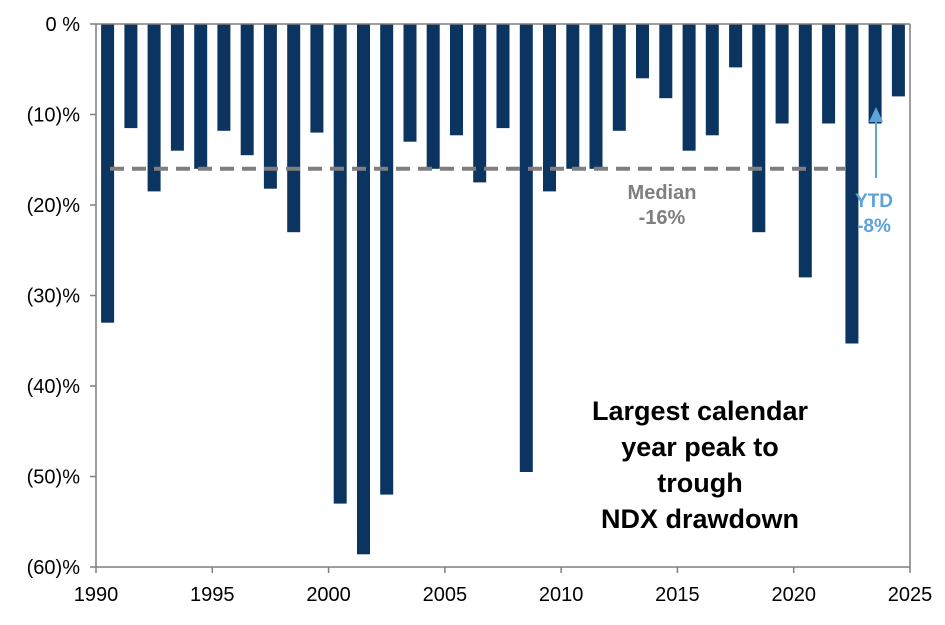 The width and height of the screenshot is (945, 625). Describe the element at coordinates (54, 387) in the screenshot. I see `y-tick-label: (40)%` at that location.